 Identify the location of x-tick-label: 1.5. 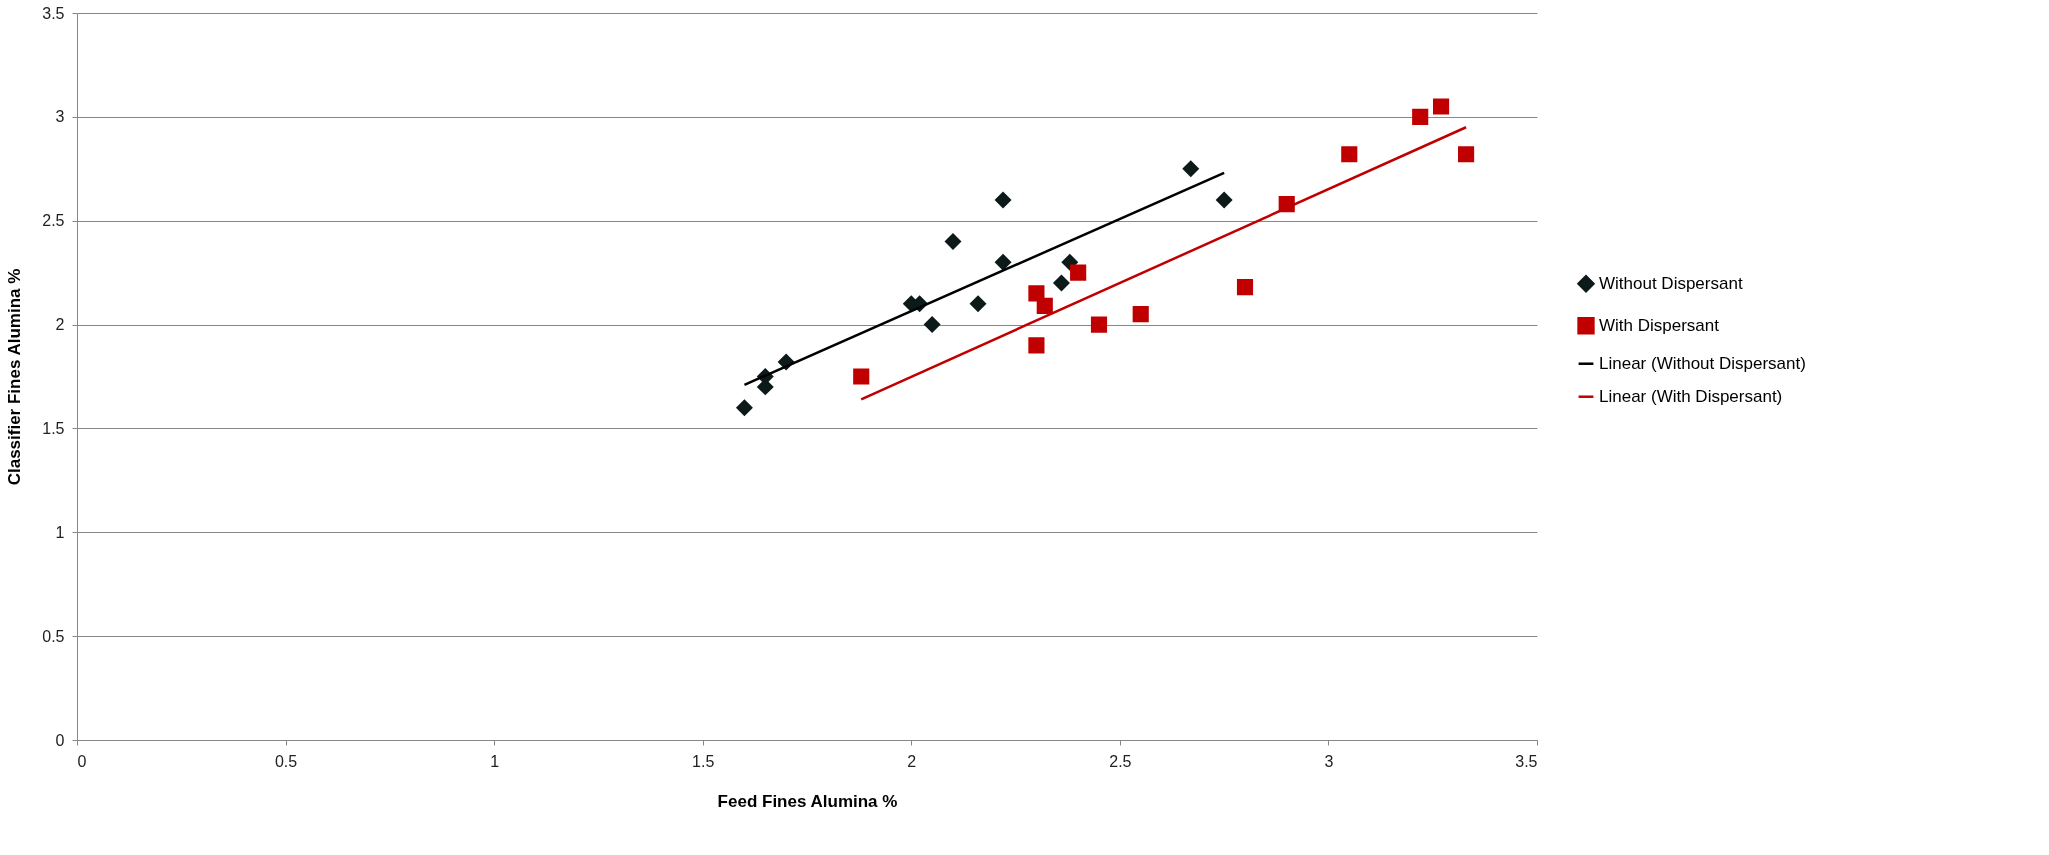
(703, 761).